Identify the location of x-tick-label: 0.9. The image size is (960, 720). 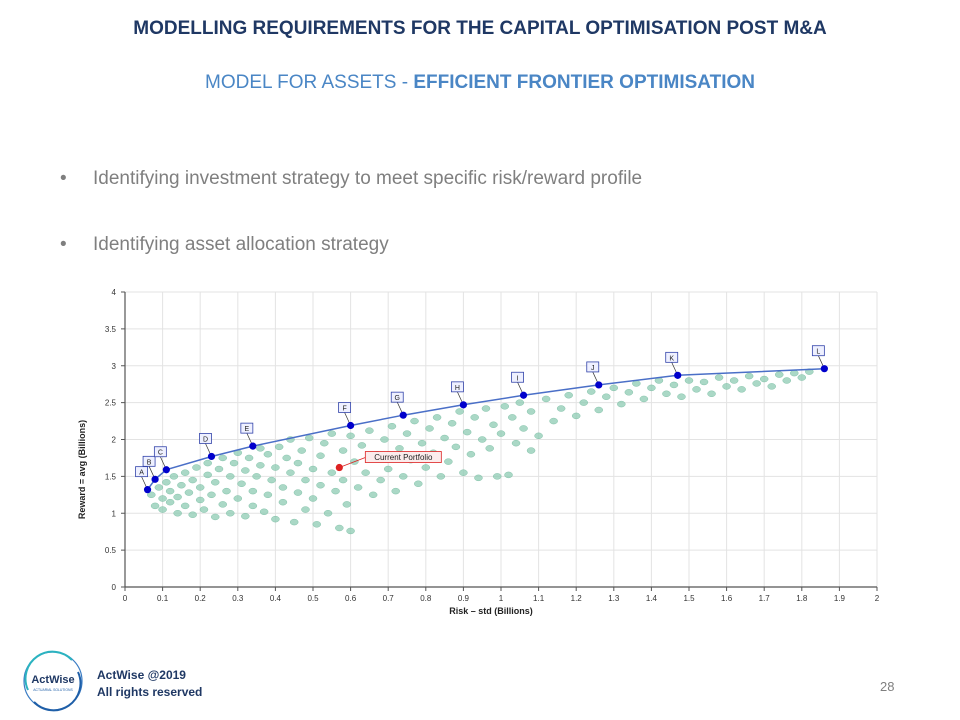
(464, 598).